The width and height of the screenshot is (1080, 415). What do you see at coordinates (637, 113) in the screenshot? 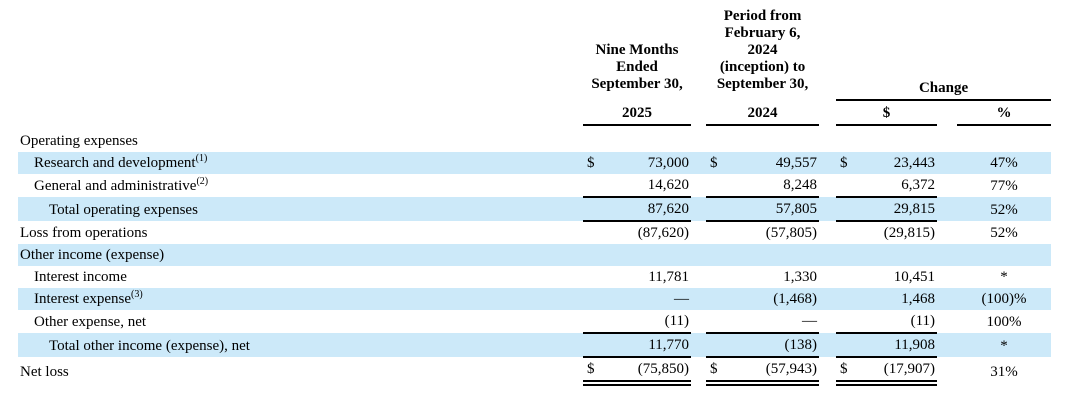
I see `year-2025-header: 2025` at bounding box center [637, 113].